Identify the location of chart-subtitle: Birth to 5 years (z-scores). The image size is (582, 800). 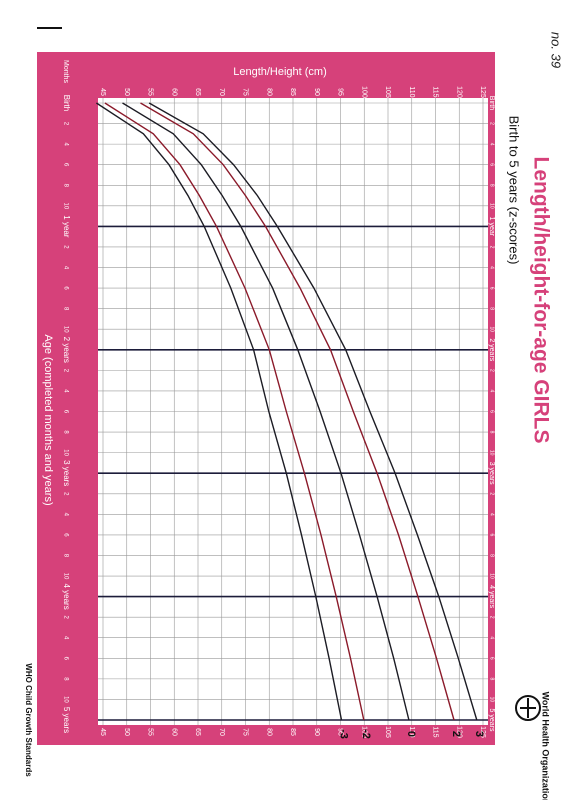
(514, 190).